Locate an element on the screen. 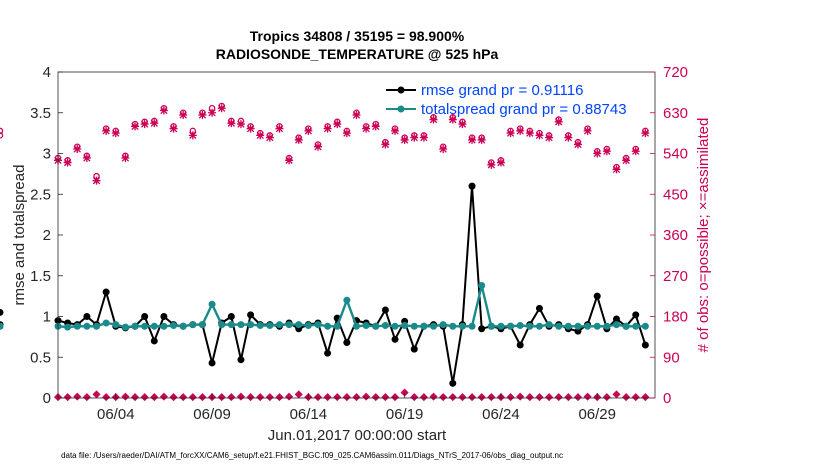  y-right-tick-label: 0 is located at coordinates (667, 398).